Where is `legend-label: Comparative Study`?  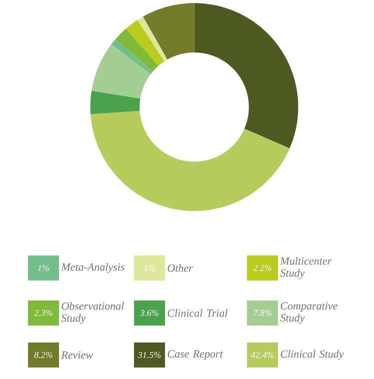 legend-label: Comparative Study is located at coordinates (309, 313).